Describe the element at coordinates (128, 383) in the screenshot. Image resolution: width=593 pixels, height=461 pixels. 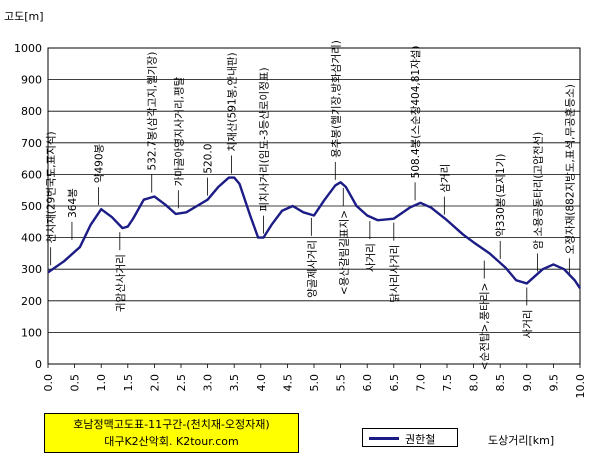
I see `x-tick-label: 1.5` at that location.